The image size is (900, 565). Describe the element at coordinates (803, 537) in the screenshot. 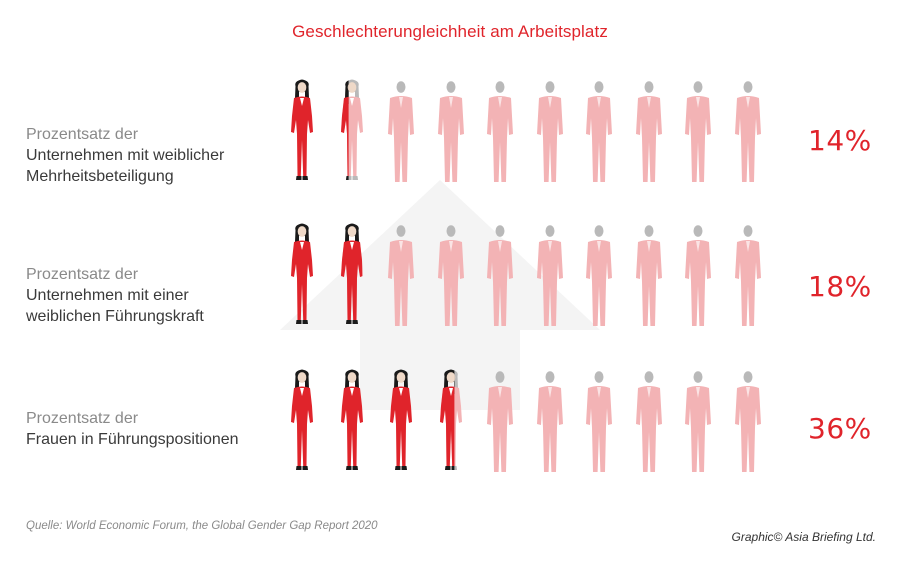

I see `credit-note: Graphic© Asia Briefing Ltd.` at that location.